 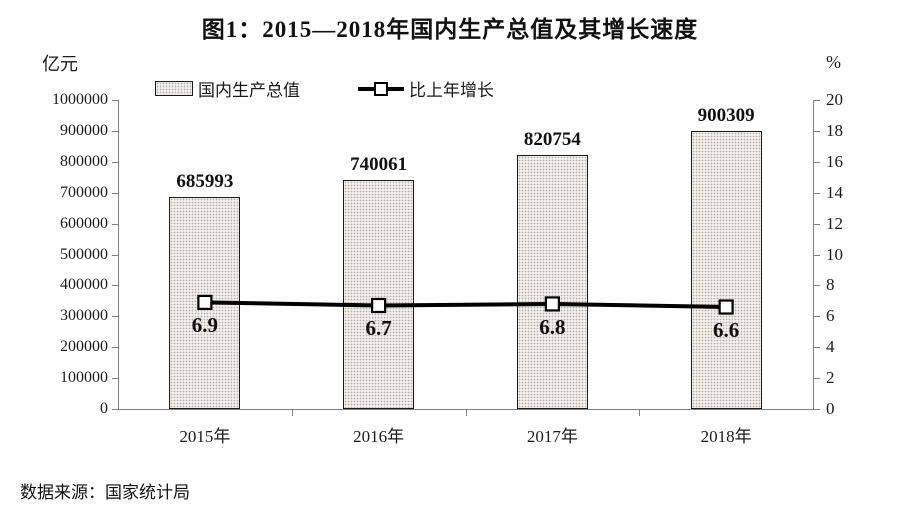 What do you see at coordinates (84, 161) in the screenshot?
I see `left-axis-tick-label: 800000` at bounding box center [84, 161].